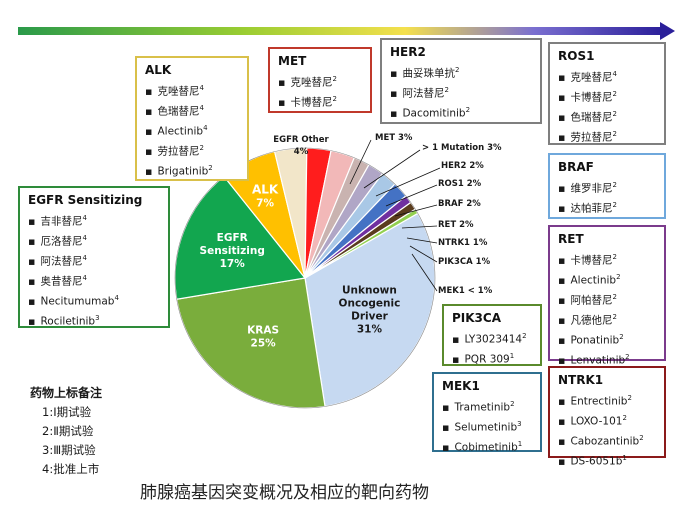 This screenshot has height=521, width=690. I want to click on box-her2-item: Dacomitinib2, so click(462, 112).